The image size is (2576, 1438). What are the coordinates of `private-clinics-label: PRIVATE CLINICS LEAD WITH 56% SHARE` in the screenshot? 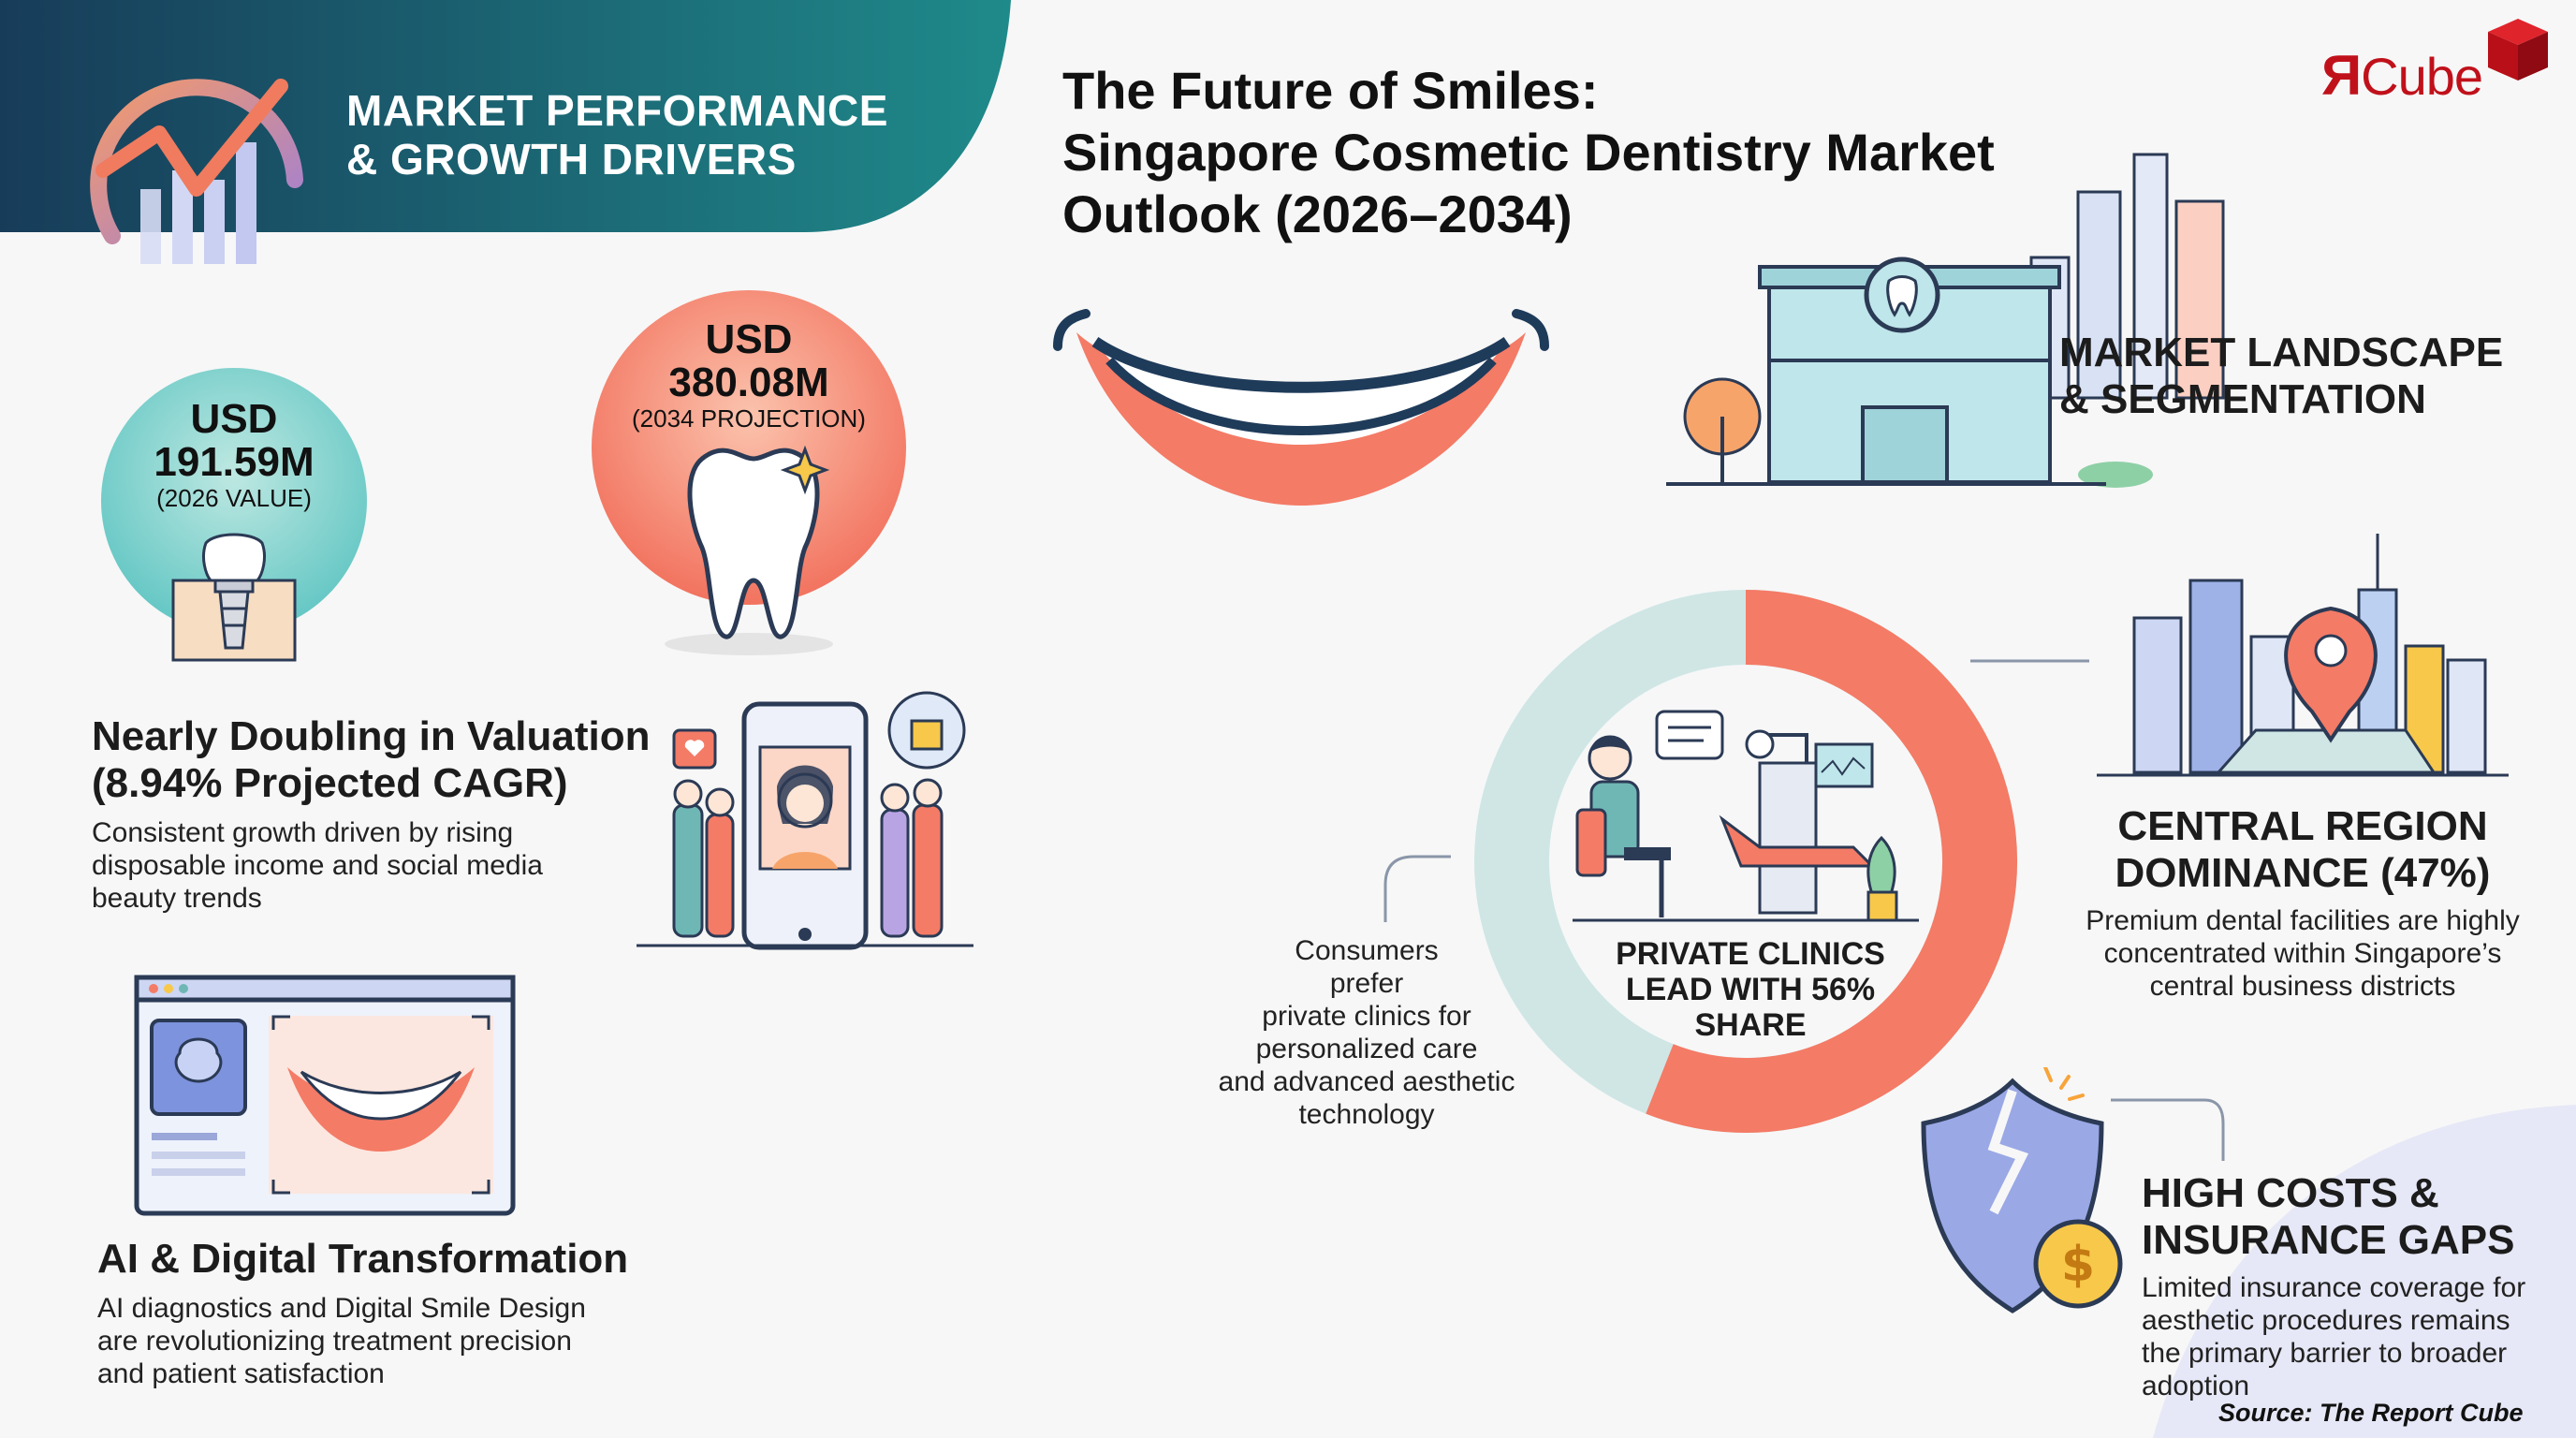 It's located at (1750, 989).